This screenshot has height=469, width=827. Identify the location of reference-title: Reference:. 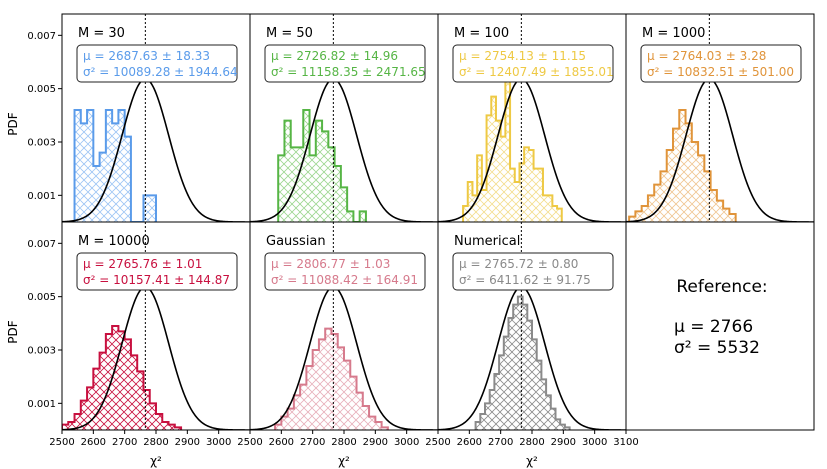
(721, 287).